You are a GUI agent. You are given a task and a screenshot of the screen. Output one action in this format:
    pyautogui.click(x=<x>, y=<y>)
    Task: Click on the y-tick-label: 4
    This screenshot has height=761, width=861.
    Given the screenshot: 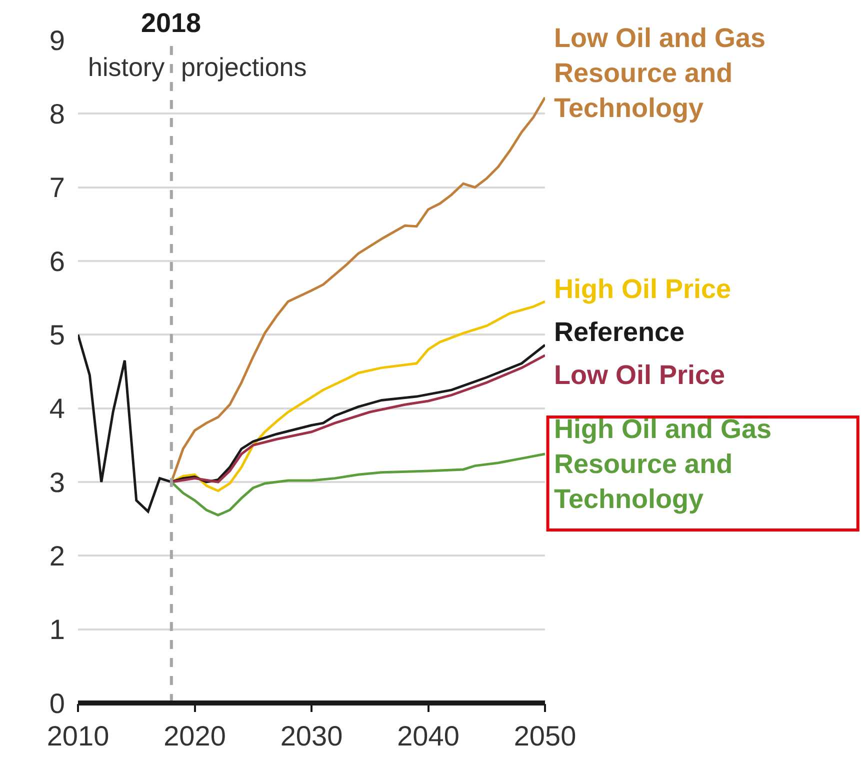 What is the action you would take?
    pyautogui.click(x=57, y=408)
    